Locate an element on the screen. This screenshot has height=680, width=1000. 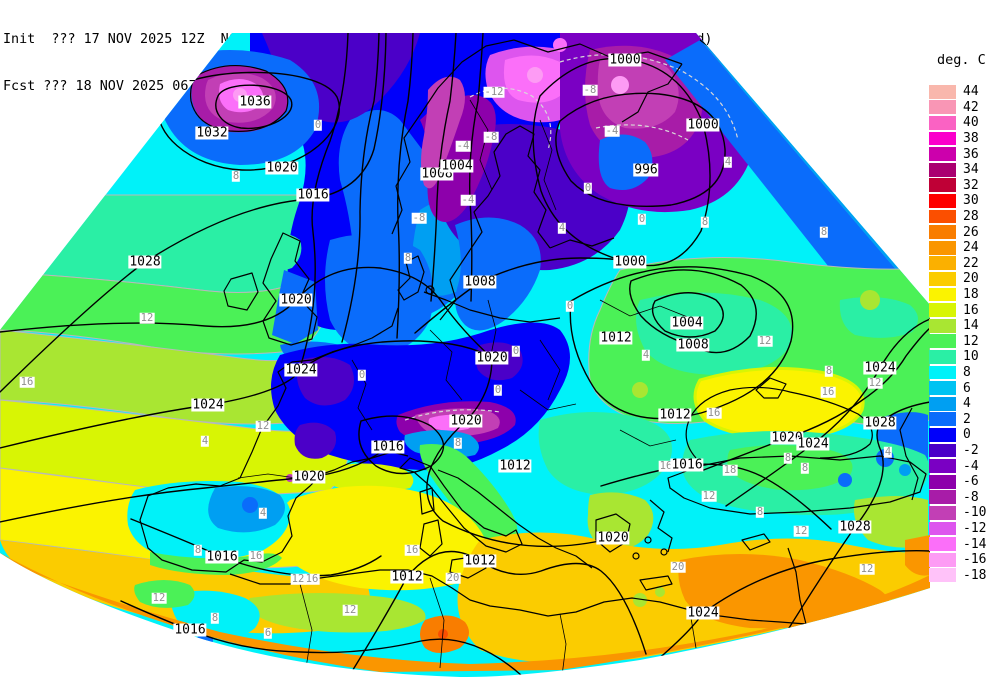
temperature-label: 20 is located at coordinates (678, 566).